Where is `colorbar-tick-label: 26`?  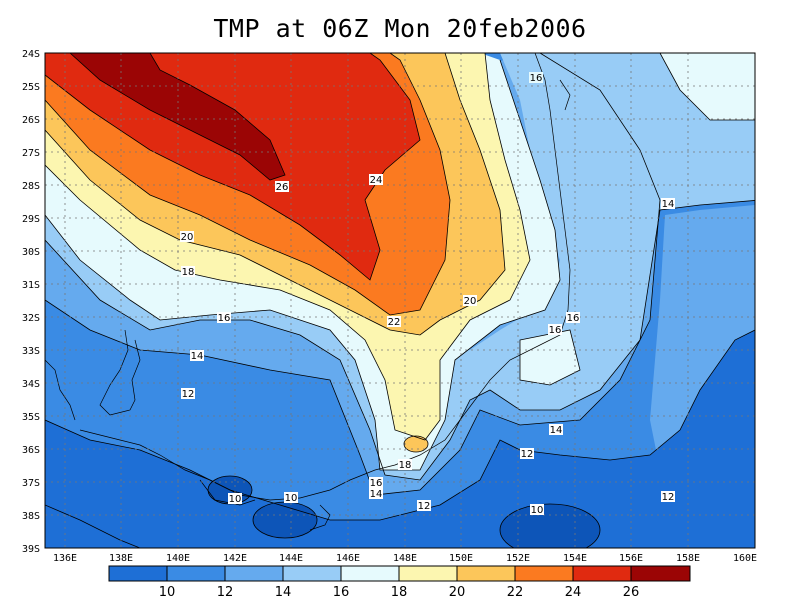
colorbar-tick-label: 26 is located at coordinates (631, 592).